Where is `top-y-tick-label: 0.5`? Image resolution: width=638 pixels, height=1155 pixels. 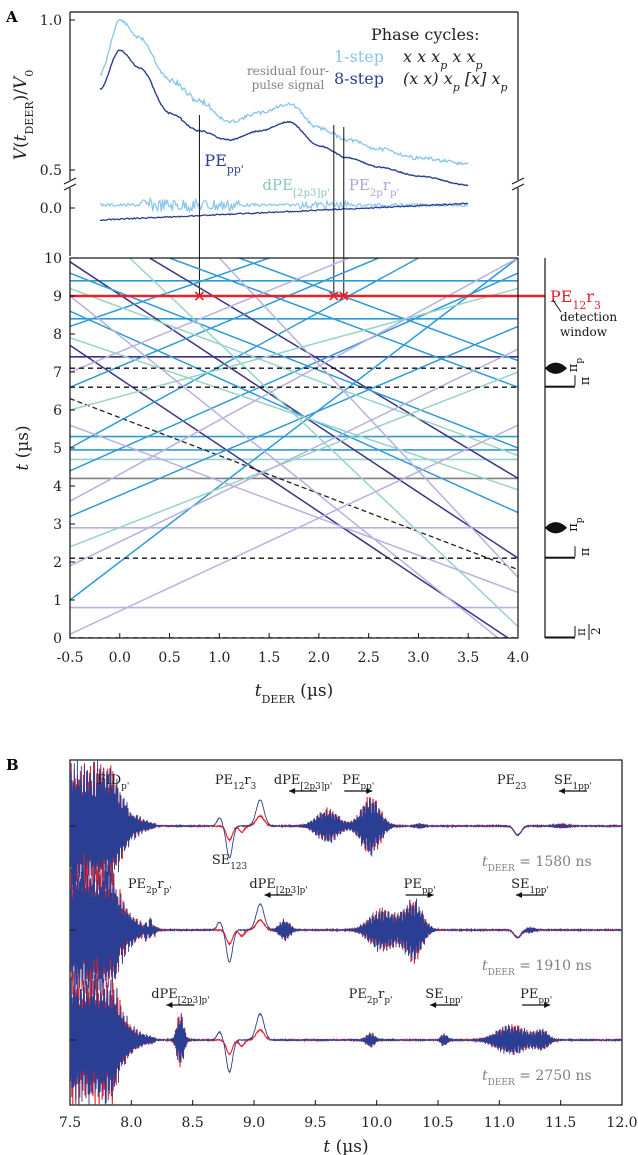 top-y-tick-label: 0.5 is located at coordinates (51, 171).